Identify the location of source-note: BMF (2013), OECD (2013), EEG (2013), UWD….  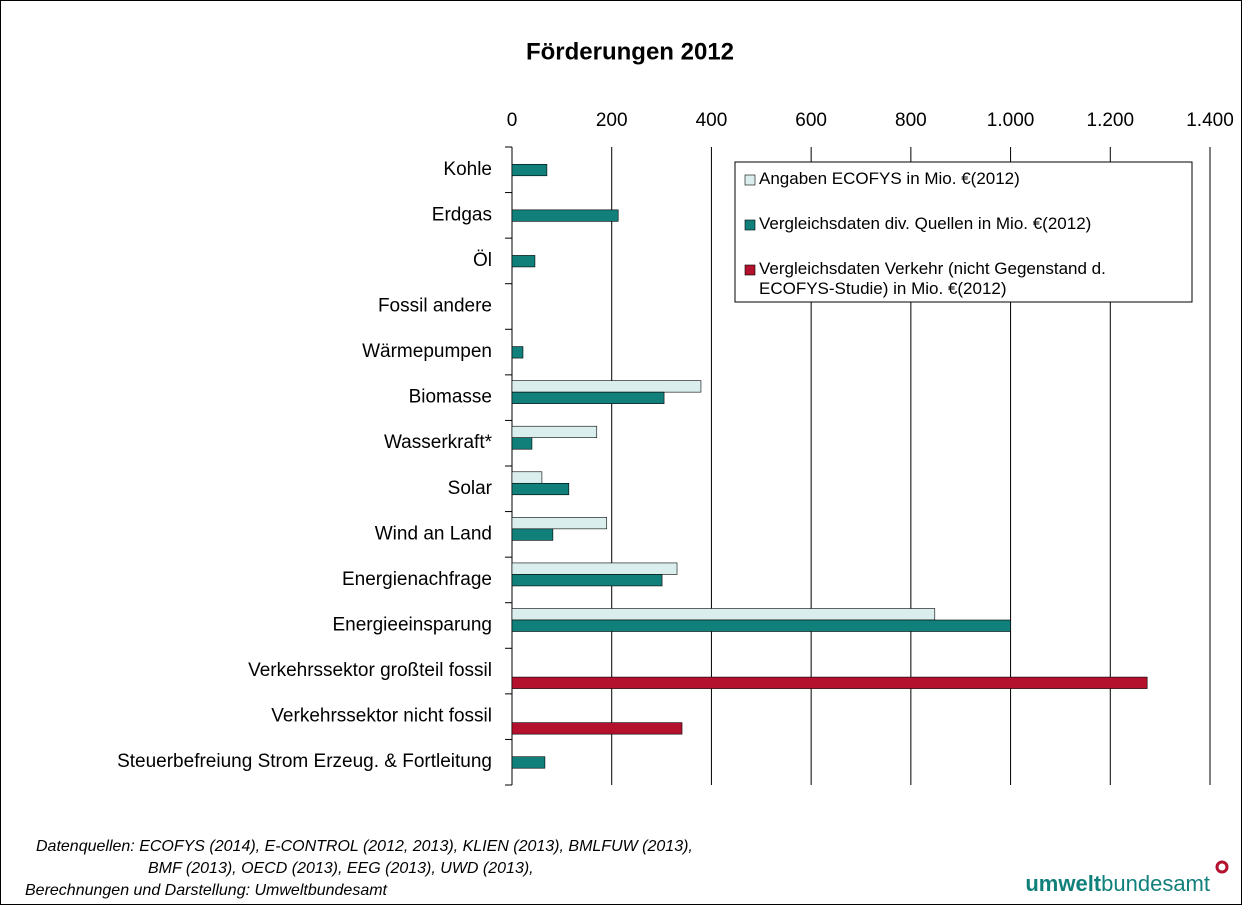
(341, 868).